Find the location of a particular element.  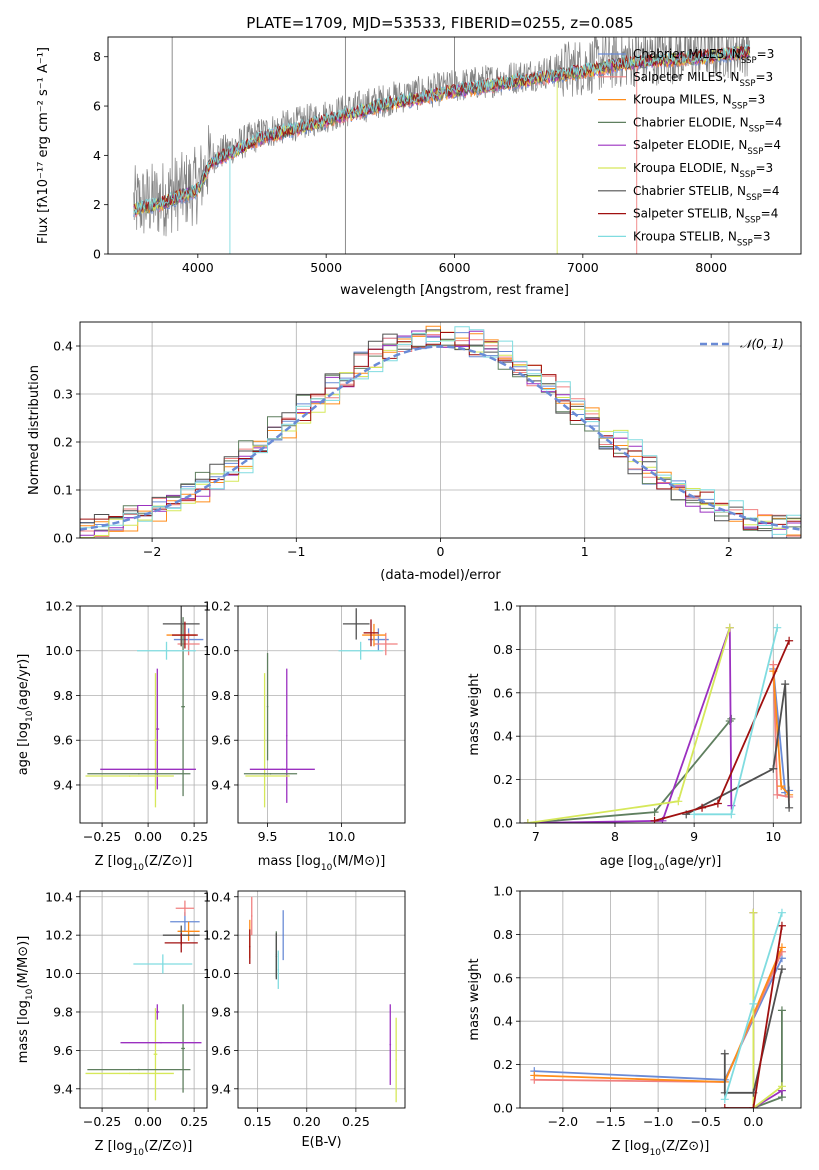

plot-area-spectrum is located at coordinates (442, 145).